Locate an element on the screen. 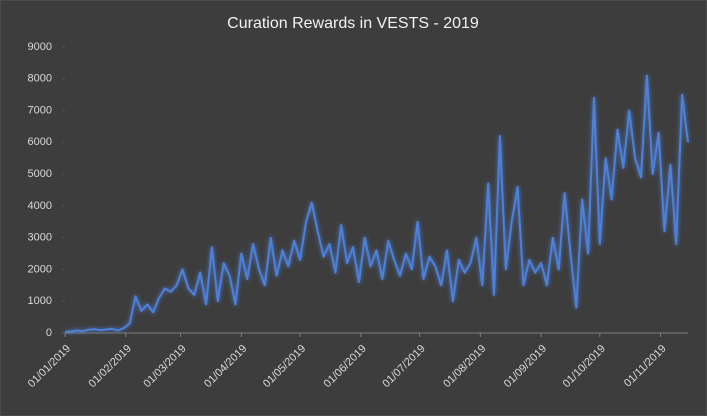 The width and height of the screenshot is (707, 416). y-tick-label: 9000 is located at coordinates (40, 47).